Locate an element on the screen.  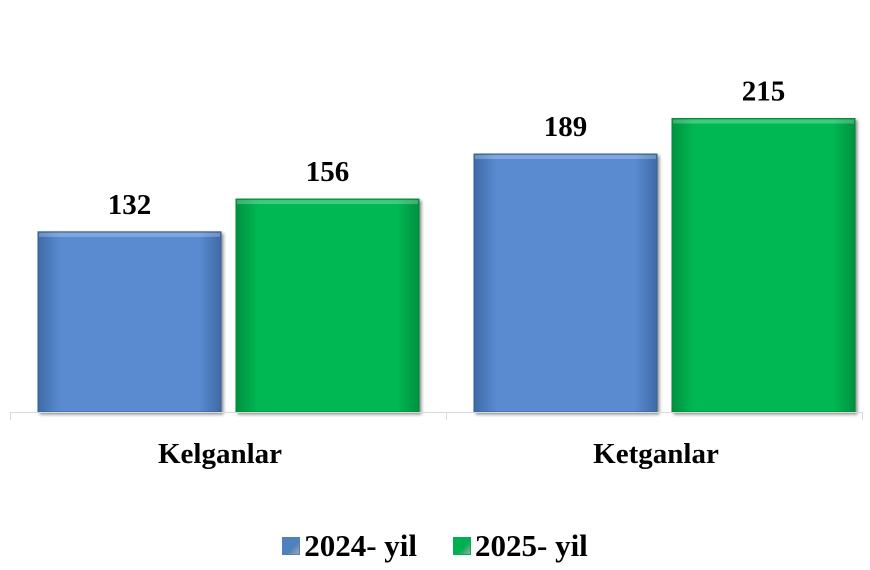
data-label: 215 is located at coordinates (764, 92).